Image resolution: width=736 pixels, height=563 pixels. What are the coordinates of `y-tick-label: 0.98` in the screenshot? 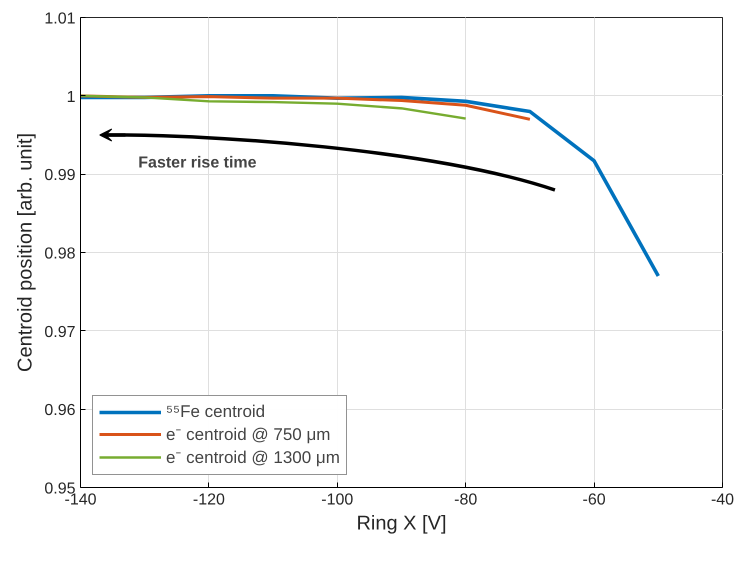 It's located at (60, 254).